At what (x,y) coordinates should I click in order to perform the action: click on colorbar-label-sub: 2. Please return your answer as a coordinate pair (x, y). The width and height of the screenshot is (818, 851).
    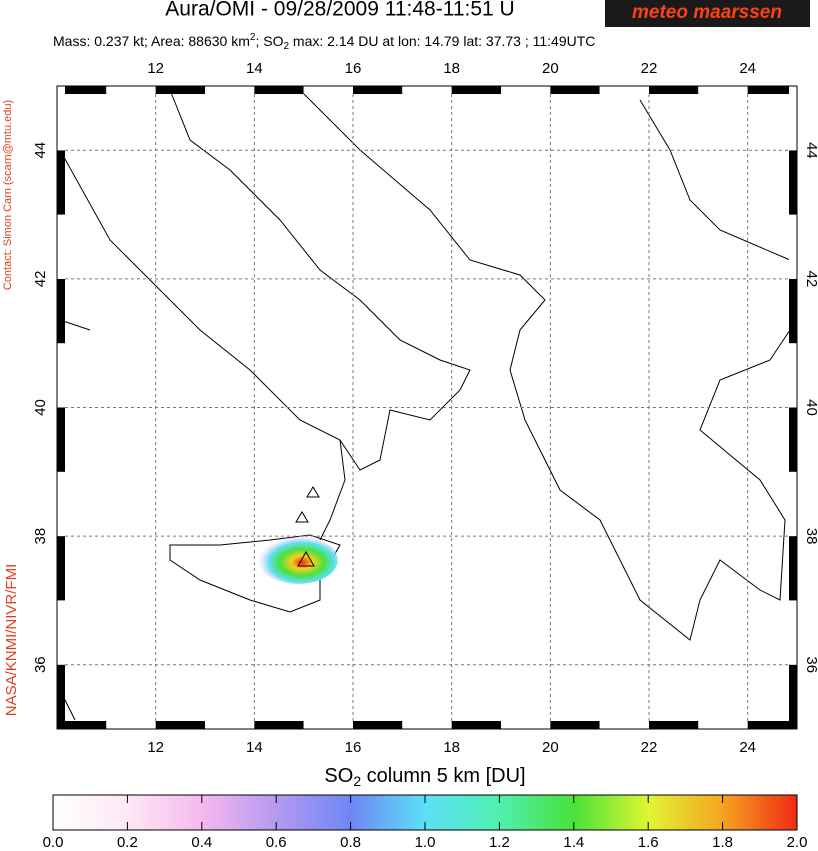
    Looking at the image, I should click on (357, 781).